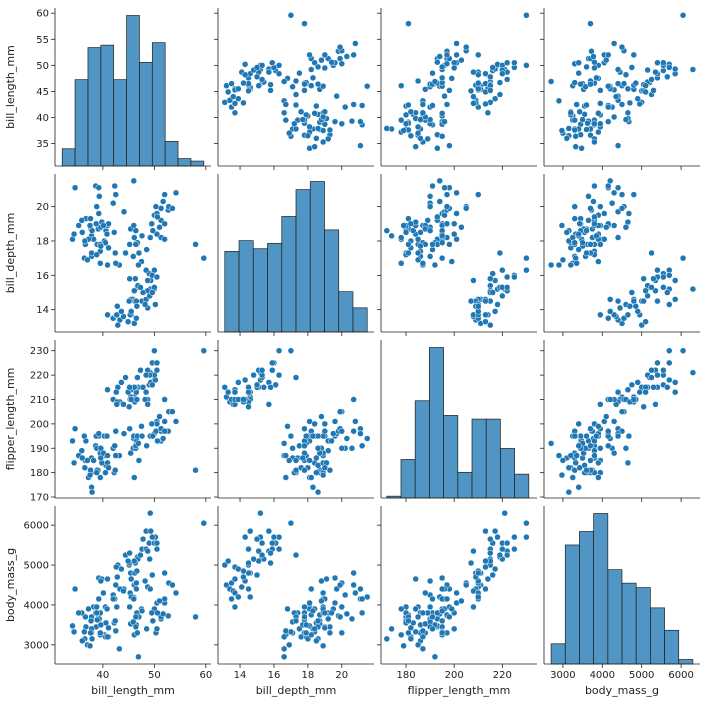 The height and width of the screenshot is (709, 709). What do you see at coordinates (36, 566) in the screenshot?
I see `y-tick-label: 5000` at bounding box center [36, 566].